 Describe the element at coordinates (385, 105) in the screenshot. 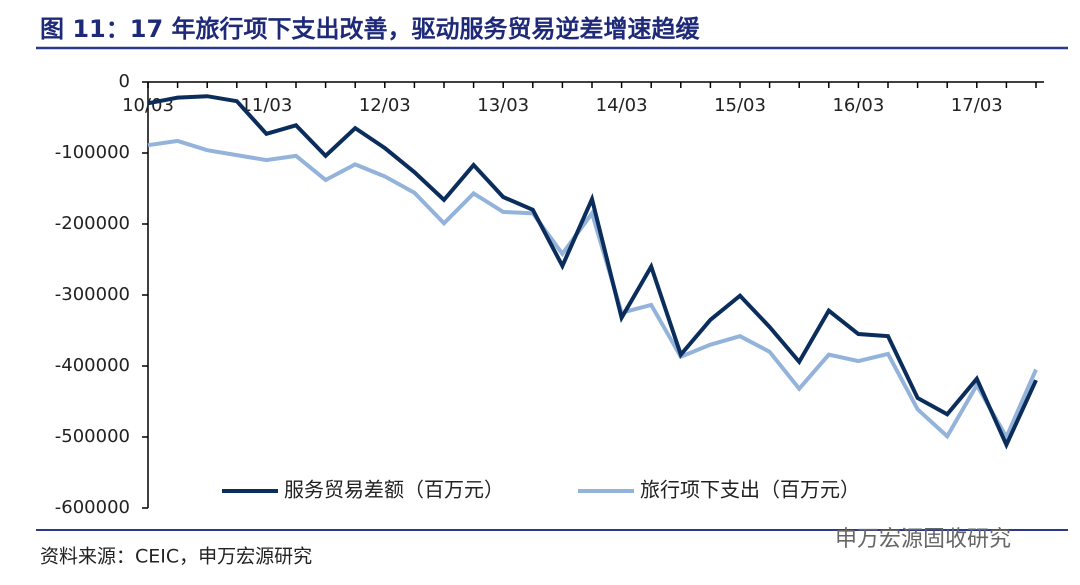

I see `x-tick-label: 12/03` at that location.